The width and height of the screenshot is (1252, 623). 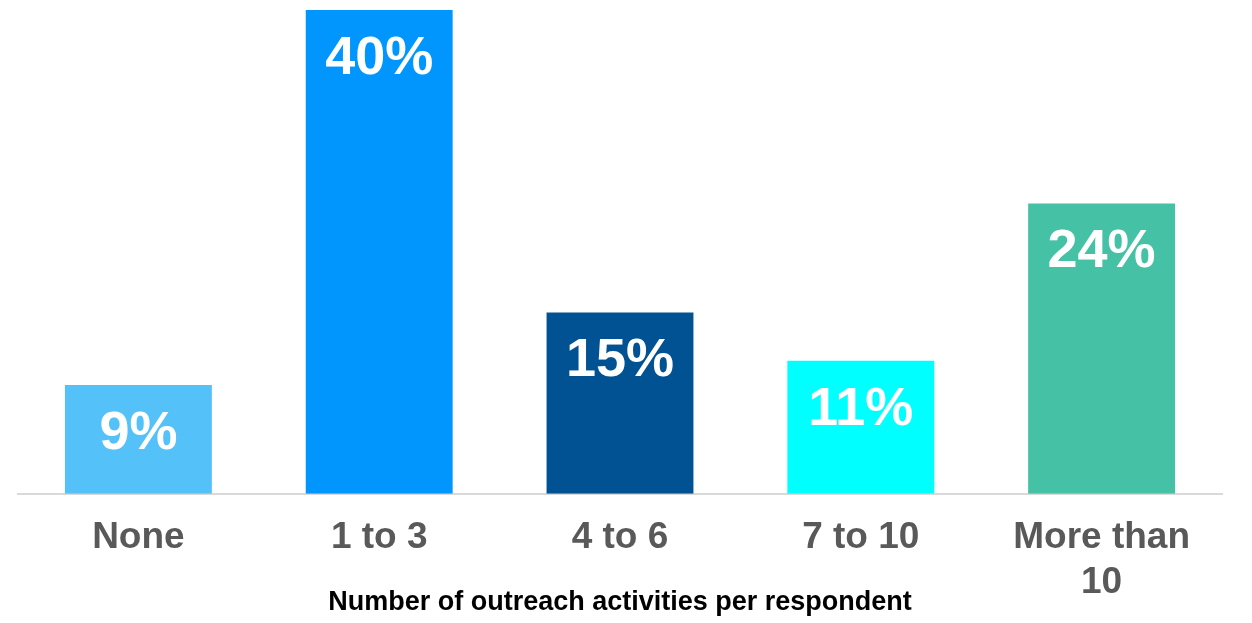 I want to click on data-label: 15%, so click(x=620, y=357).